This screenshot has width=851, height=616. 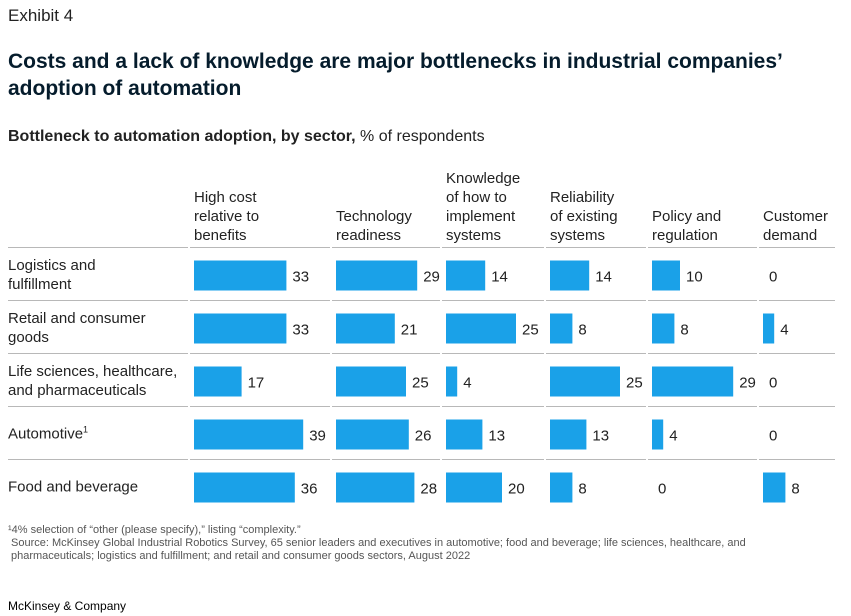 I want to click on subtitle-unit: % of respondents, so click(x=420, y=136).